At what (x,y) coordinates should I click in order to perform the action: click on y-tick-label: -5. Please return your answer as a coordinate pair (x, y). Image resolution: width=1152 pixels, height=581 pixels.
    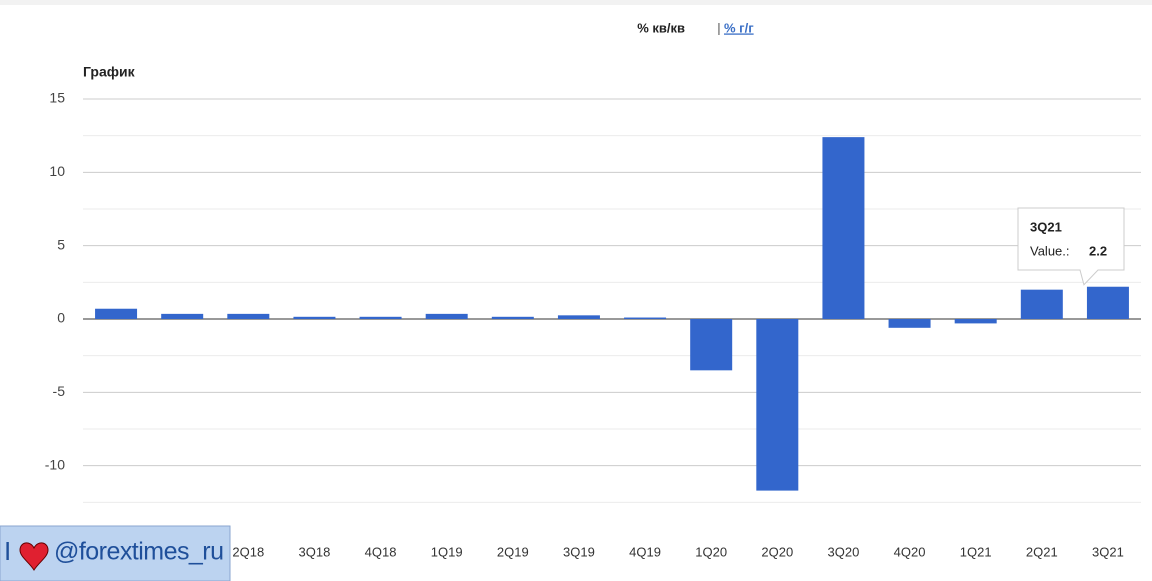
    Looking at the image, I should click on (59, 391).